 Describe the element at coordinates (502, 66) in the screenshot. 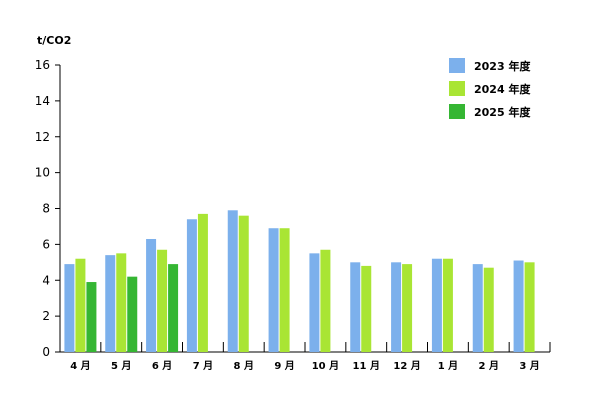

I see `legend-label: 2023 年度` at that location.